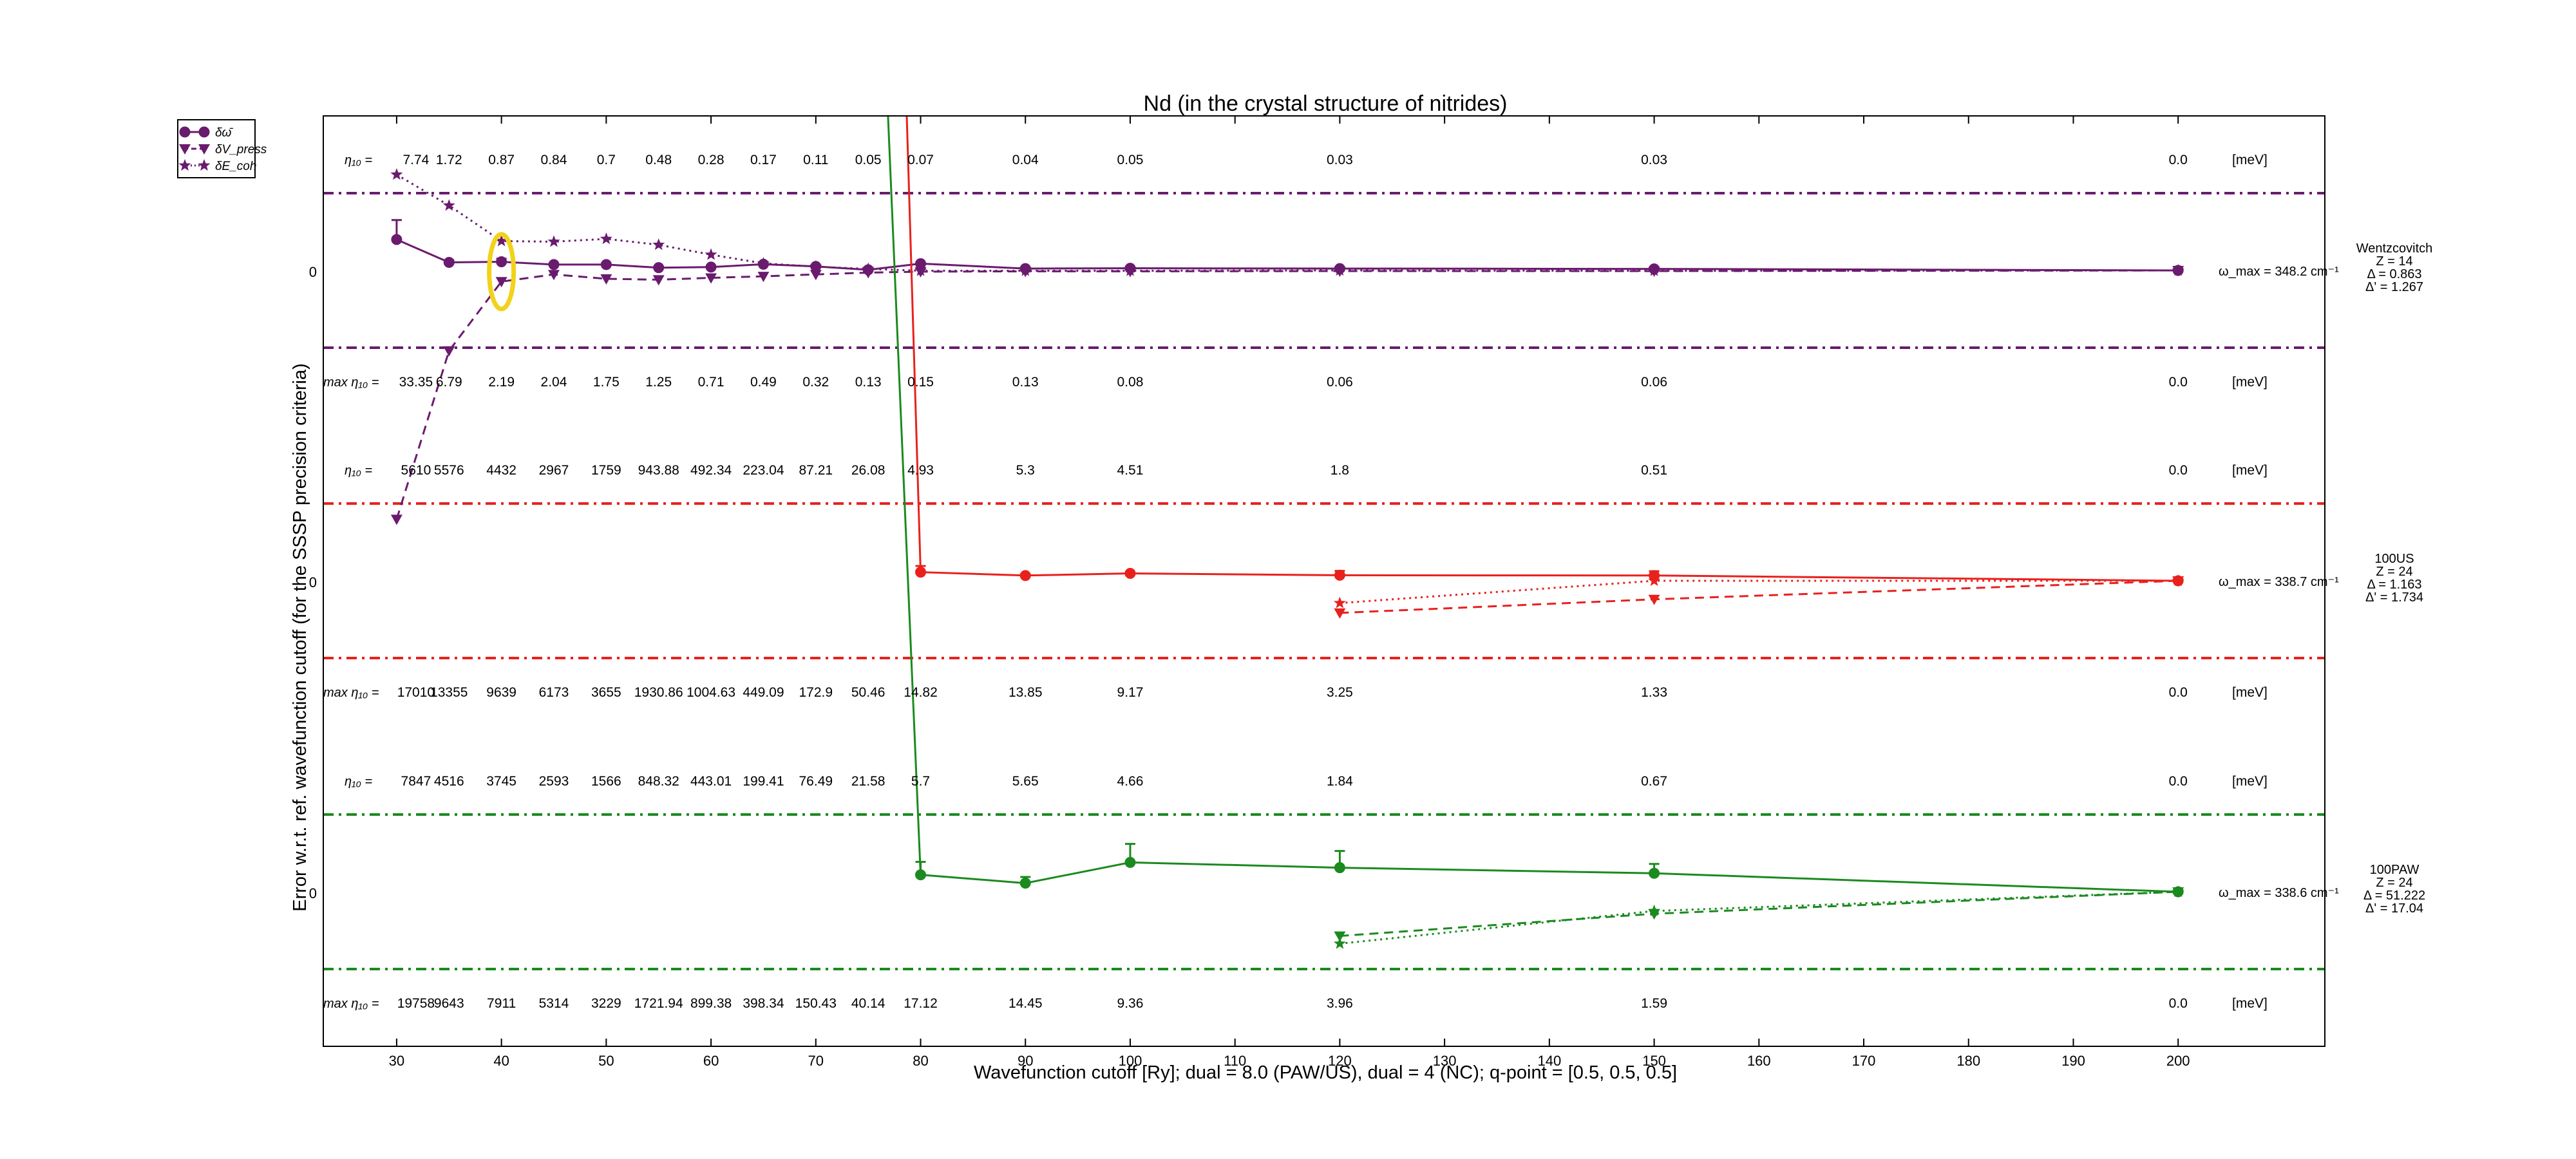 The width and height of the screenshot is (2576, 1159). What do you see at coordinates (554, 692) in the screenshot?
I see `max-eta-value: 6173` at bounding box center [554, 692].